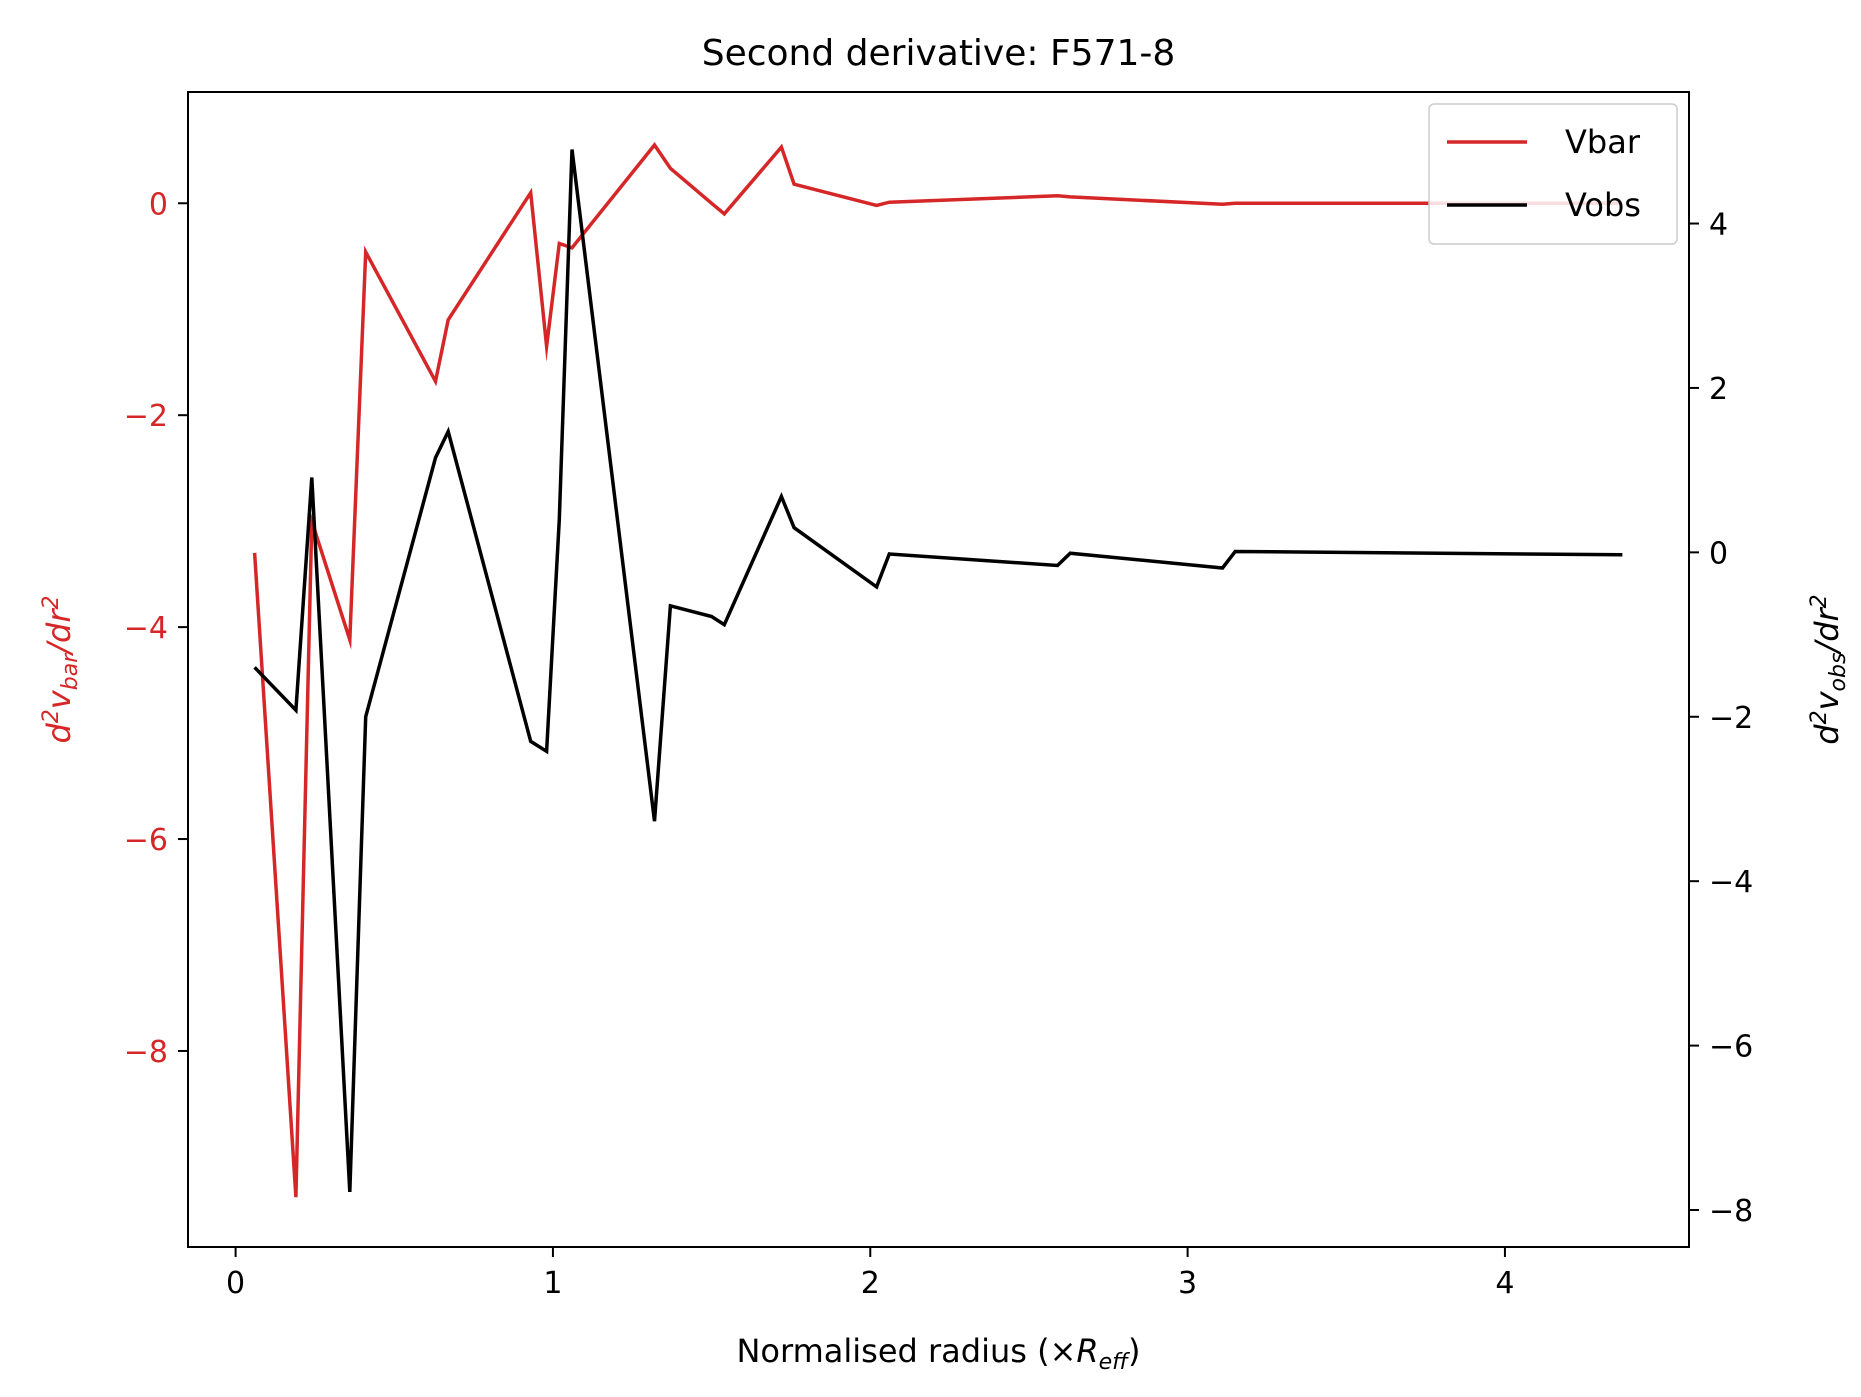 The width and height of the screenshot is (1861, 1397). I want to click on legend-label-vbar: Vbar, so click(1603, 142).